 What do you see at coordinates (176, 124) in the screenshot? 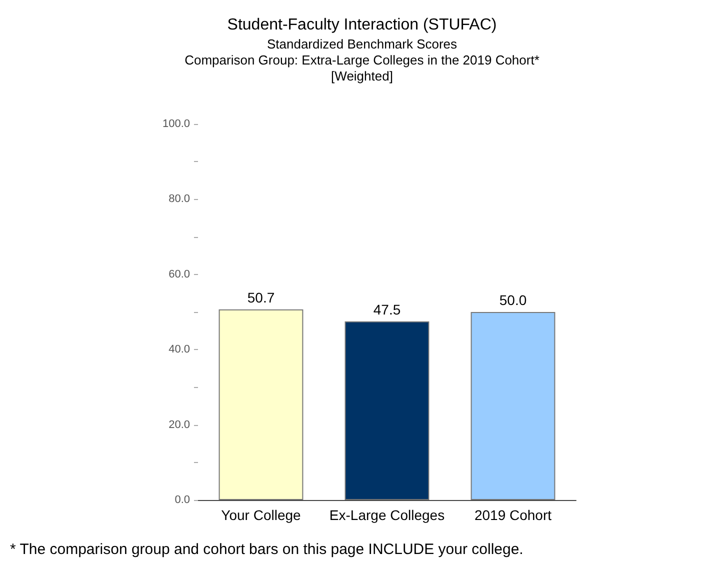
I see `y-tick-label: 100.0` at bounding box center [176, 124].